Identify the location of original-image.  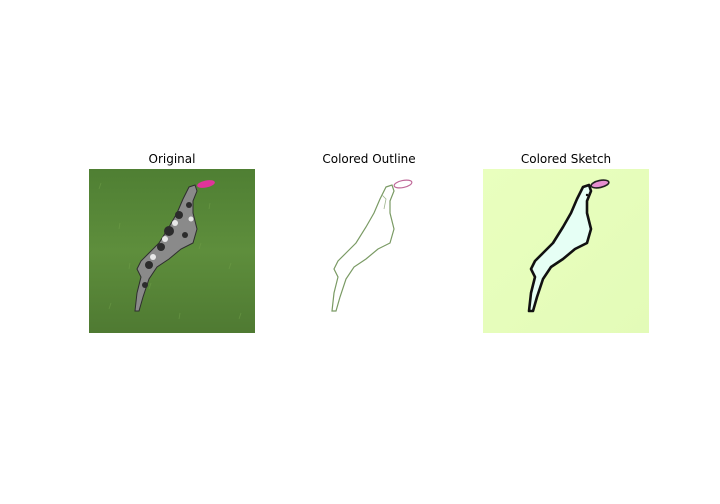
(172, 251).